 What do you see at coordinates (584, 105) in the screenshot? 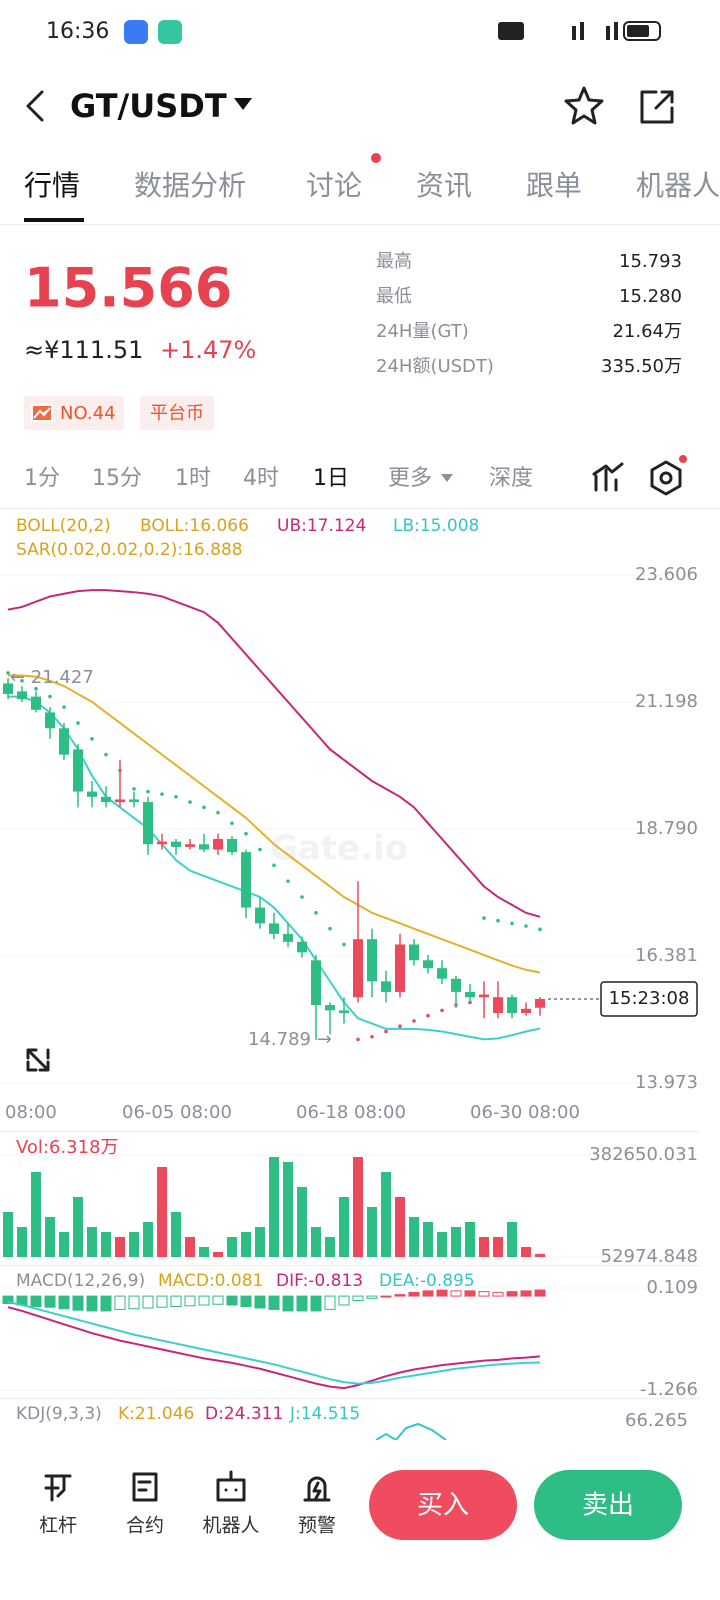
I see `favorite-button` at bounding box center [584, 105].